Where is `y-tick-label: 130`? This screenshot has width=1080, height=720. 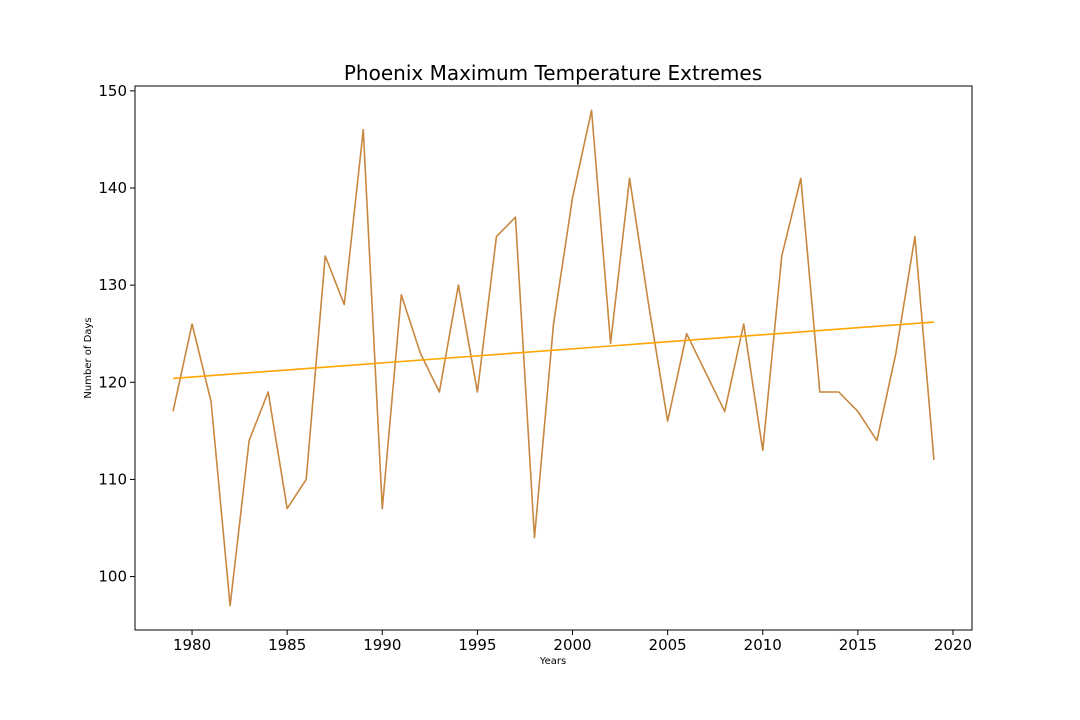
y-tick-label: 130 is located at coordinates (112, 285).